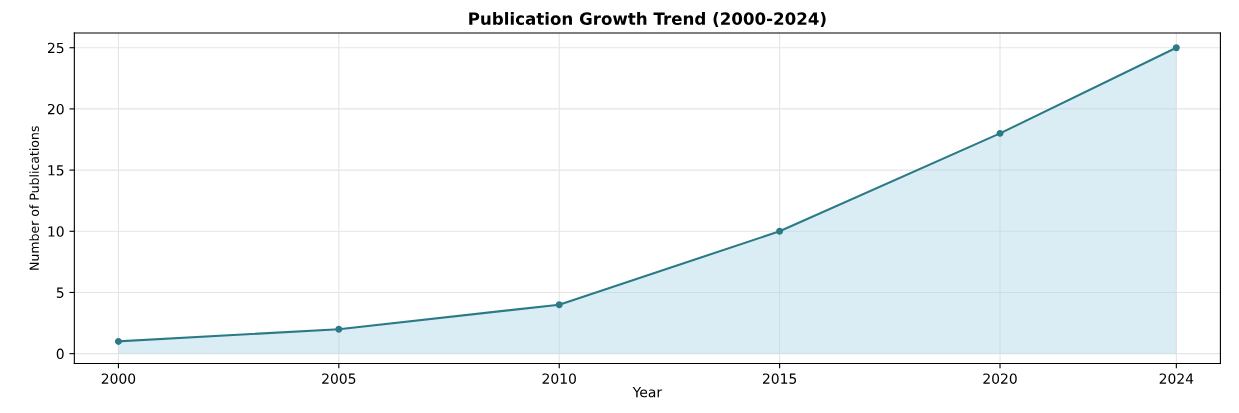  Describe the element at coordinates (339, 378) in the screenshot. I see `x-tick-label: 2005` at that location.